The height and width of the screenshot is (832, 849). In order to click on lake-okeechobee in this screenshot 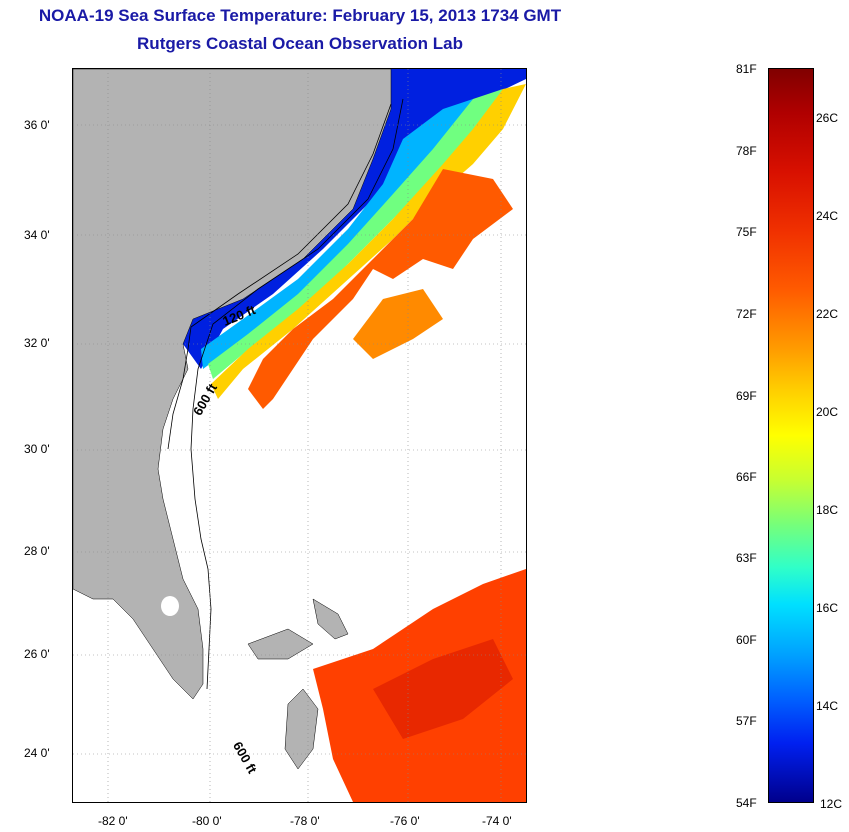, I will do `click(170, 606)`.